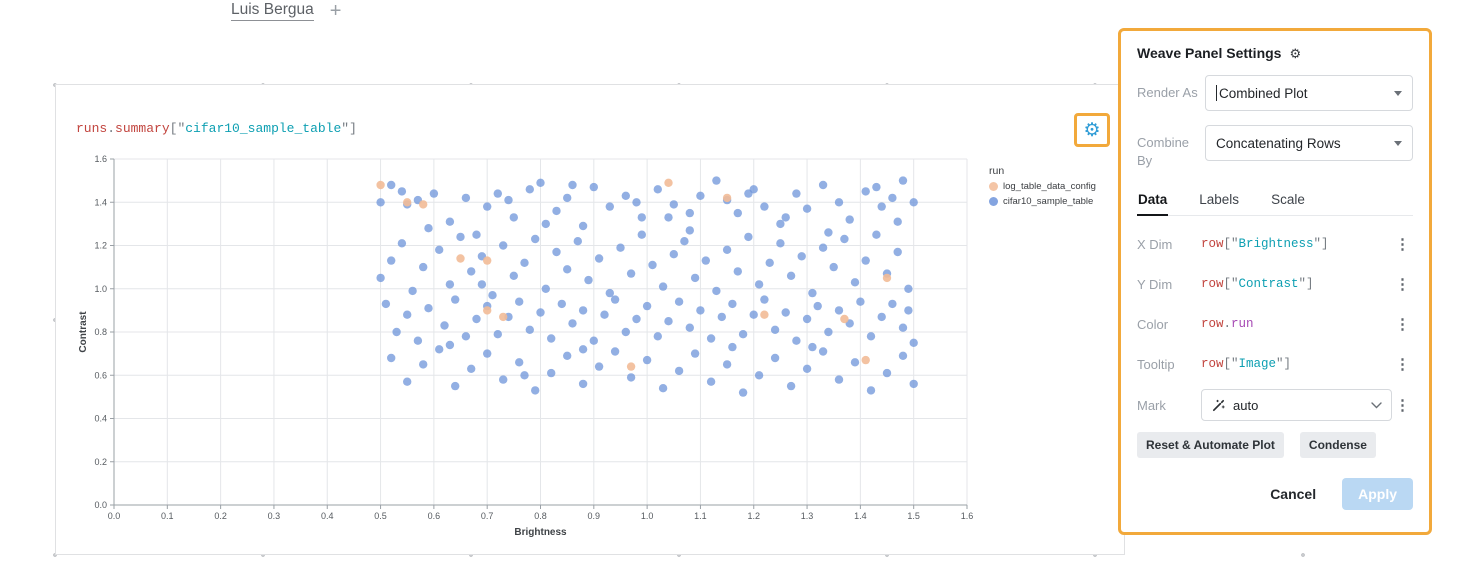 The width and height of the screenshot is (1464, 576). I want to click on legend-entry: cifar10_sample_table, so click(1056, 201).